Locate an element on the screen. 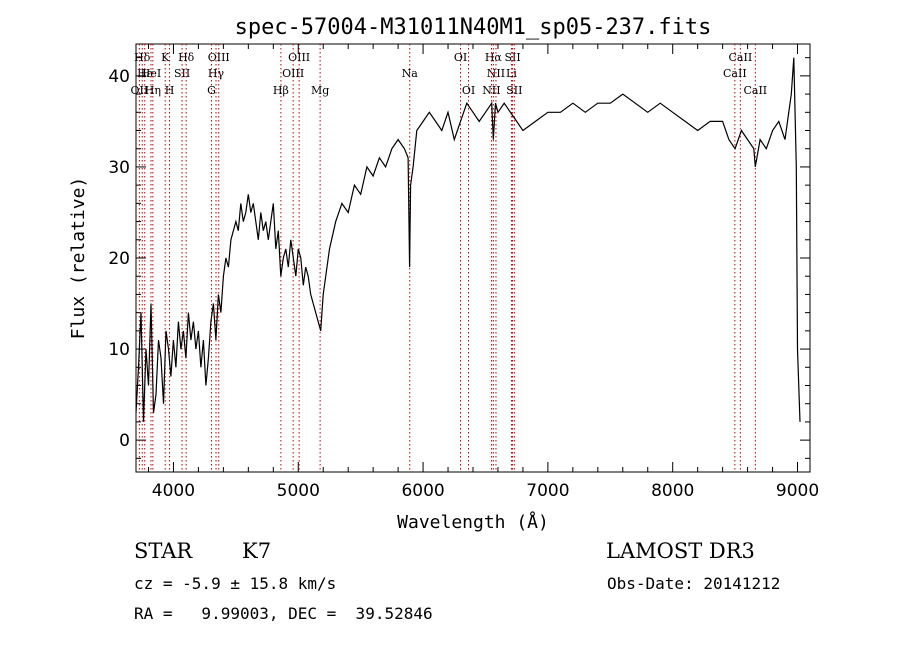 The width and height of the screenshot is (900, 649). spectral-line-label: Hγ is located at coordinates (216, 73).